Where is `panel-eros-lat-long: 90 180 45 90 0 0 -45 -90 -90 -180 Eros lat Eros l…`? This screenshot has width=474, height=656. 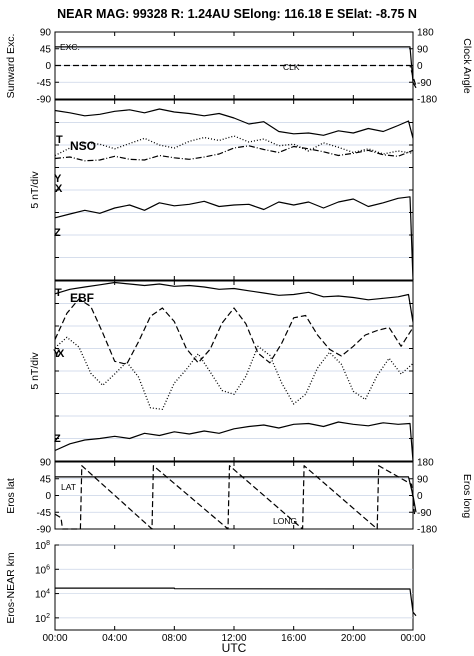 panel-eros-lat-long: 90 180 45 90 0 0 -45 -90 -90 -180 Eros lat Eros l… is located at coordinates (239, 497).